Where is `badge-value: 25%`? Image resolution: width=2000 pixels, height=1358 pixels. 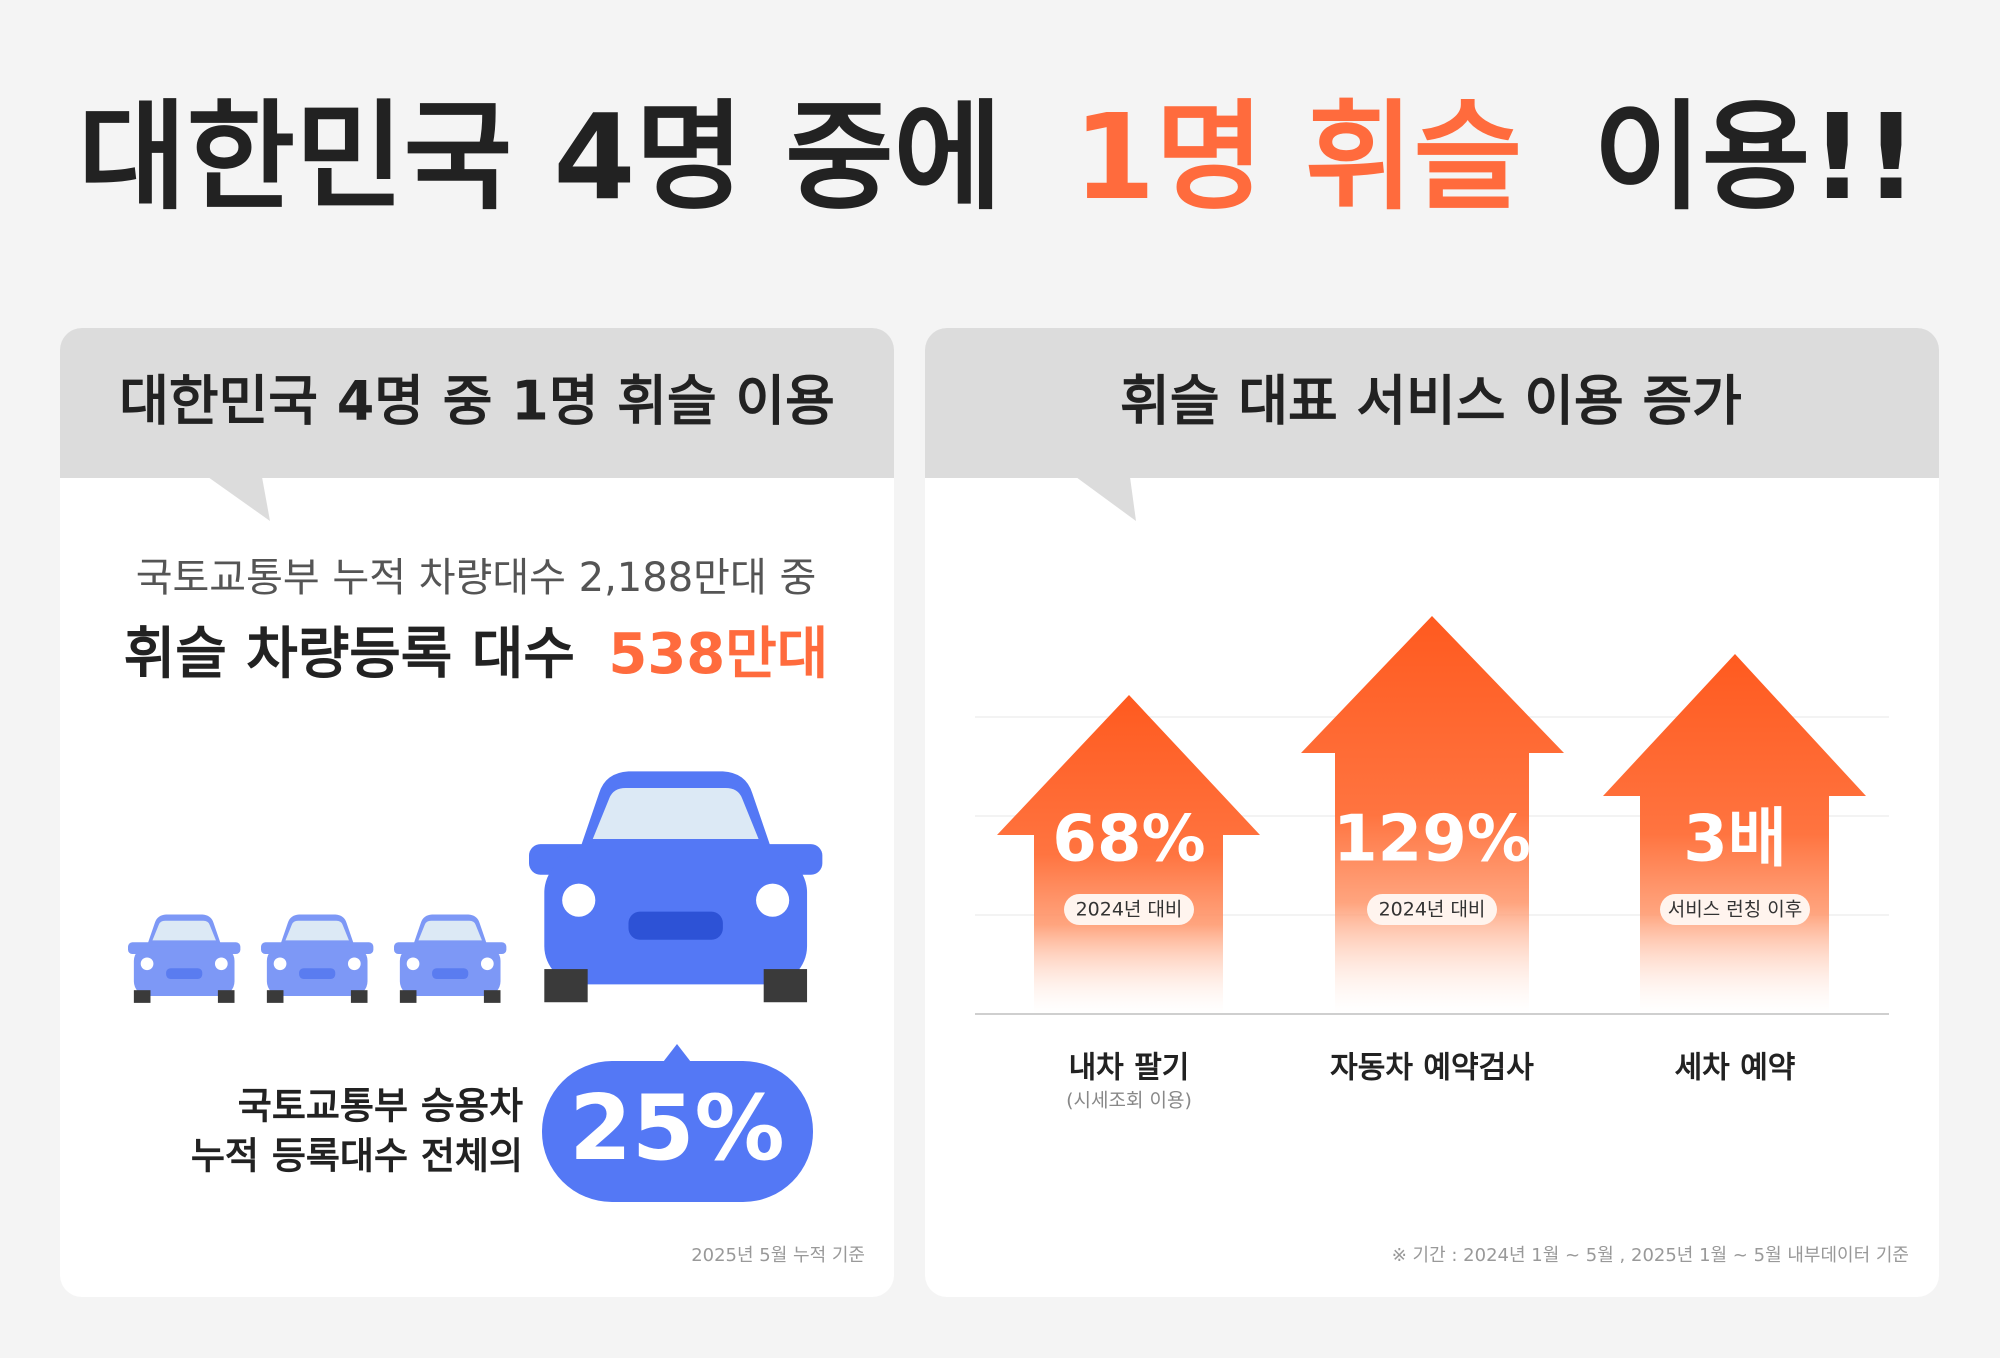 badge-value: 25% is located at coordinates (676, 1128).